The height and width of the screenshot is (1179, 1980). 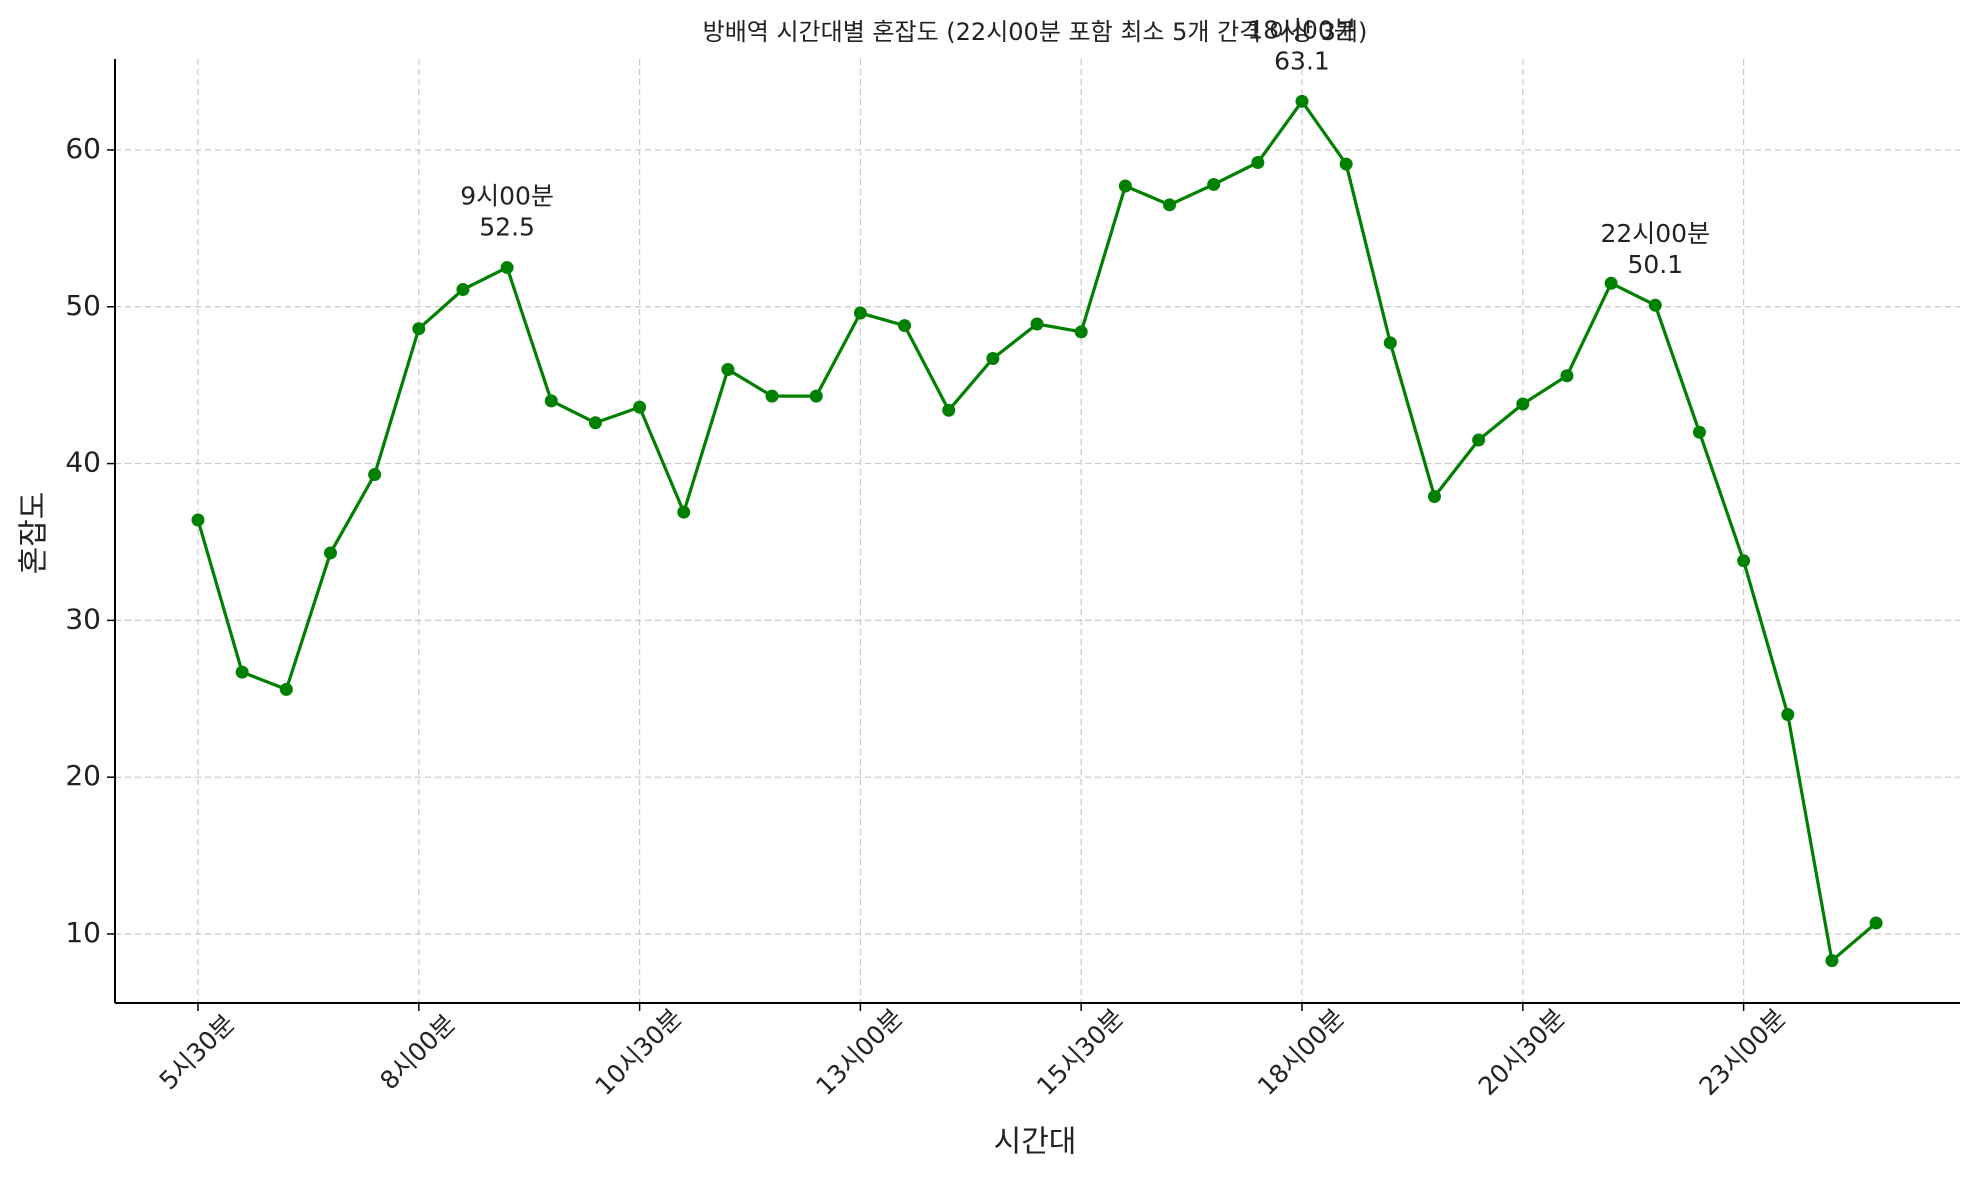 What do you see at coordinates (1301, 1052) in the screenshot?
I see `x-tick-label: 18시00분` at bounding box center [1301, 1052].